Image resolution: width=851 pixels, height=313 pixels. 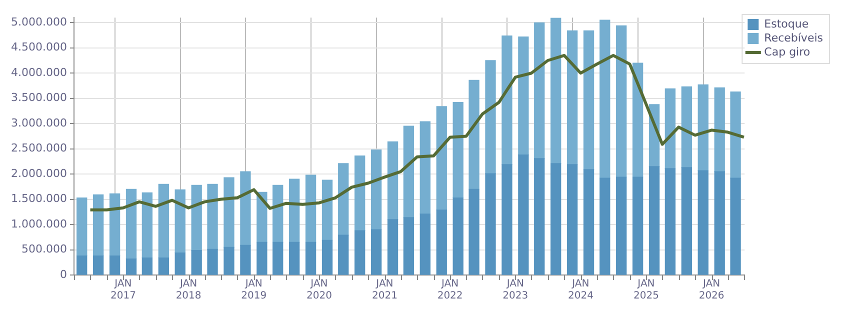 What do you see at coordinates (39, 47) in the screenshot?
I see `y-tick-label: 4.500.000` at bounding box center [39, 47].